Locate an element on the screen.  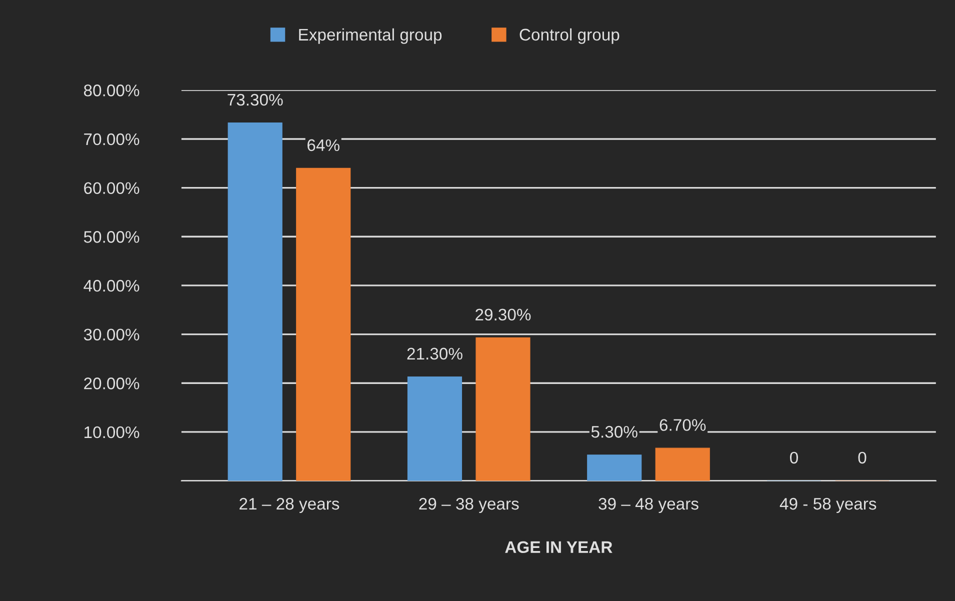
y-tick-label: 50.00% is located at coordinates (112, 237).